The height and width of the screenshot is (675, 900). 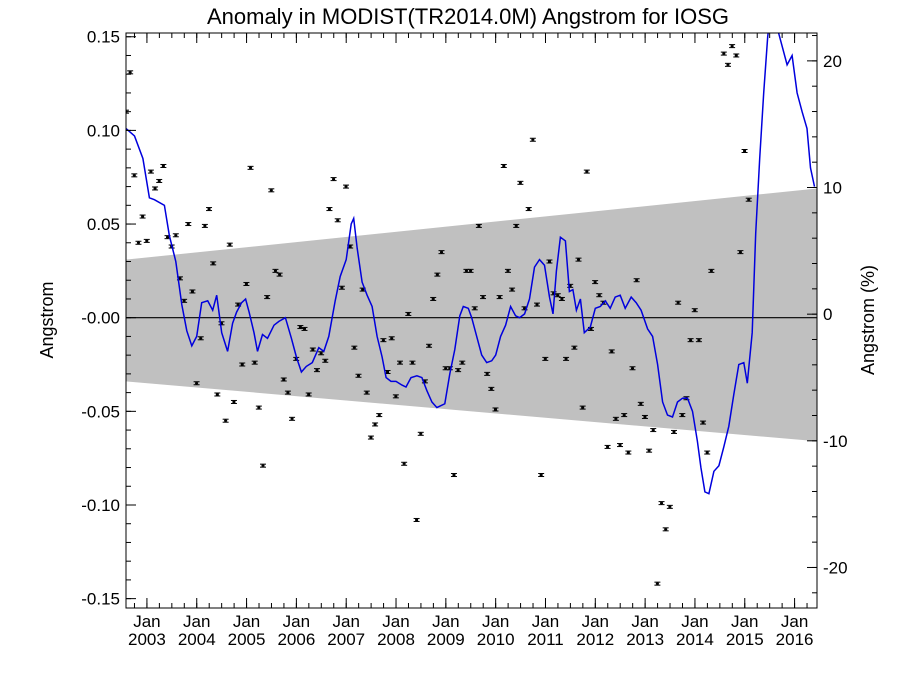 What do you see at coordinates (100, 318) in the screenshot?
I see `y-tick-label: -0.00` at bounding box center [100, 318].